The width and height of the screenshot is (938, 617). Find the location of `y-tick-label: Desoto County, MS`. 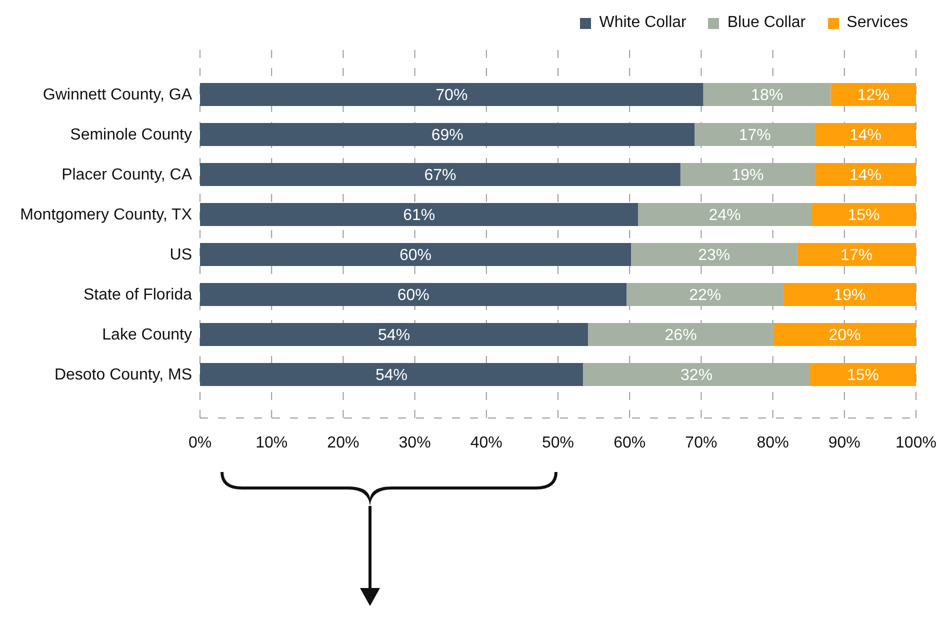

y-tick-label: Desoto County, MS is located at coordinates (123, 375).